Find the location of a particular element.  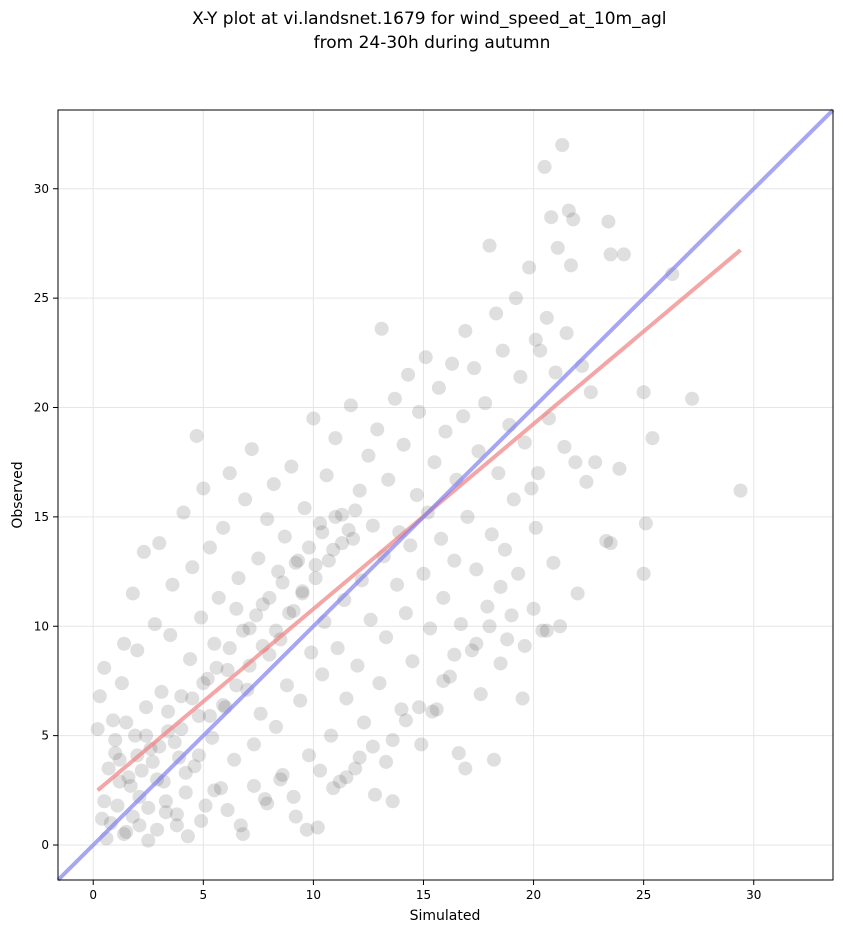

y-tick-label: 10 is located at coordinates (41, 626).